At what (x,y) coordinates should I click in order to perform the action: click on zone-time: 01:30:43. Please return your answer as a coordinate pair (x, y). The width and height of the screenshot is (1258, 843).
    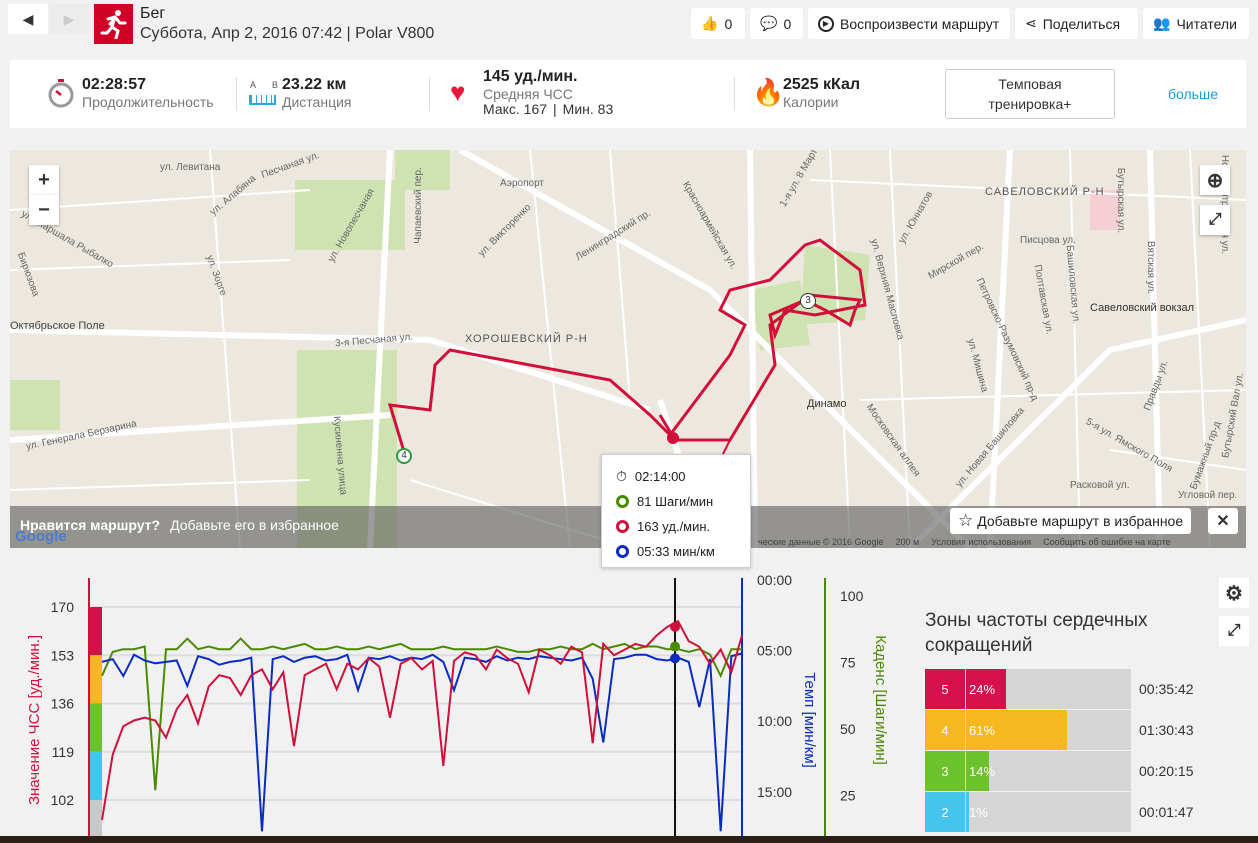
    Looking at the image, I should click on (1166, 730).